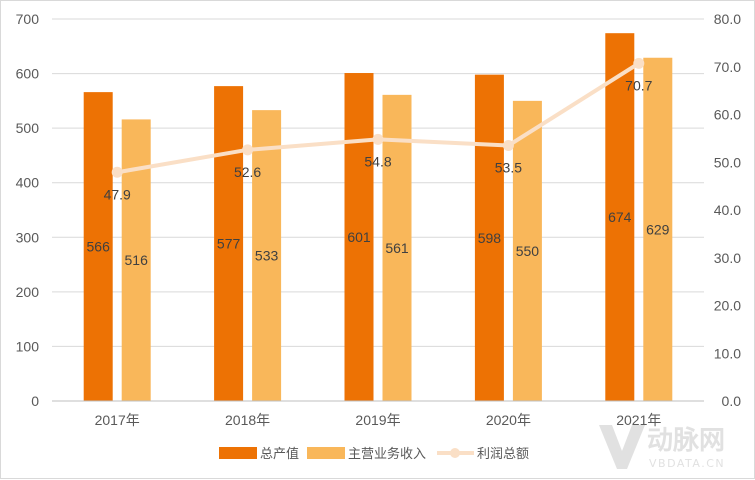 Image resolution: width=755 pixels, height=480 pixels. I want to click on bar-value-label: 674, so click(620, 217).